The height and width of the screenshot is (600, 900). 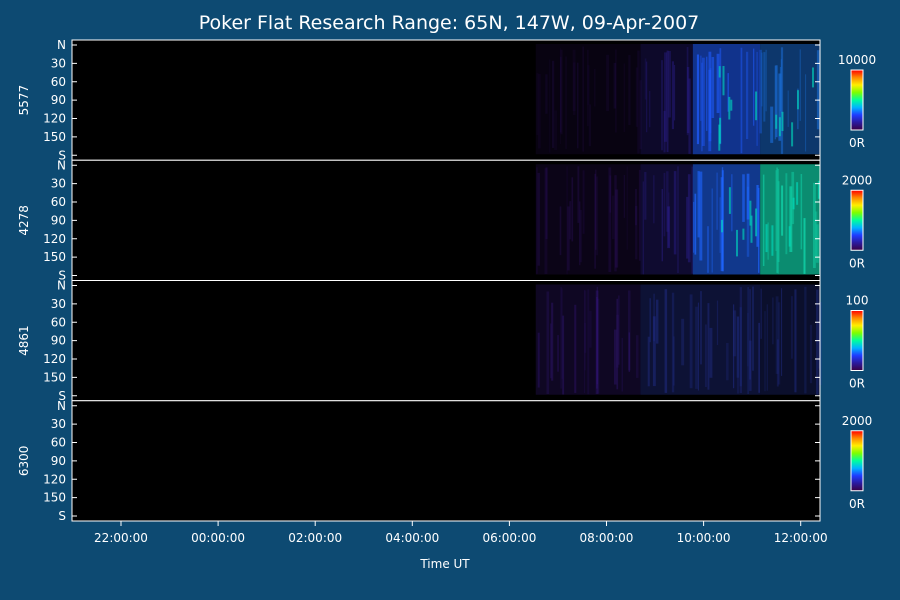 What do you see at coordinates (62, 276) in the screenshot?
I see `y-tick-label: S` at bounding box center [62, 276].